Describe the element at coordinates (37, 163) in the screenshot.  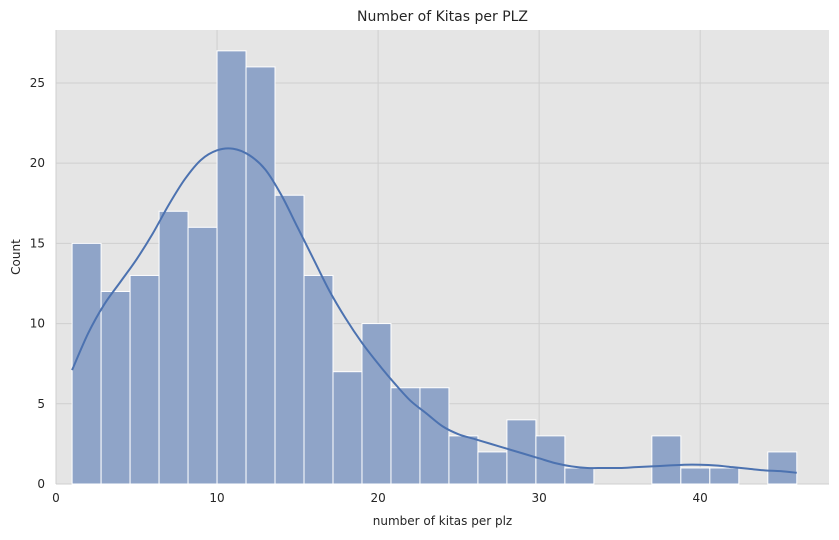
I see `y-tick-label: 20` at that location.